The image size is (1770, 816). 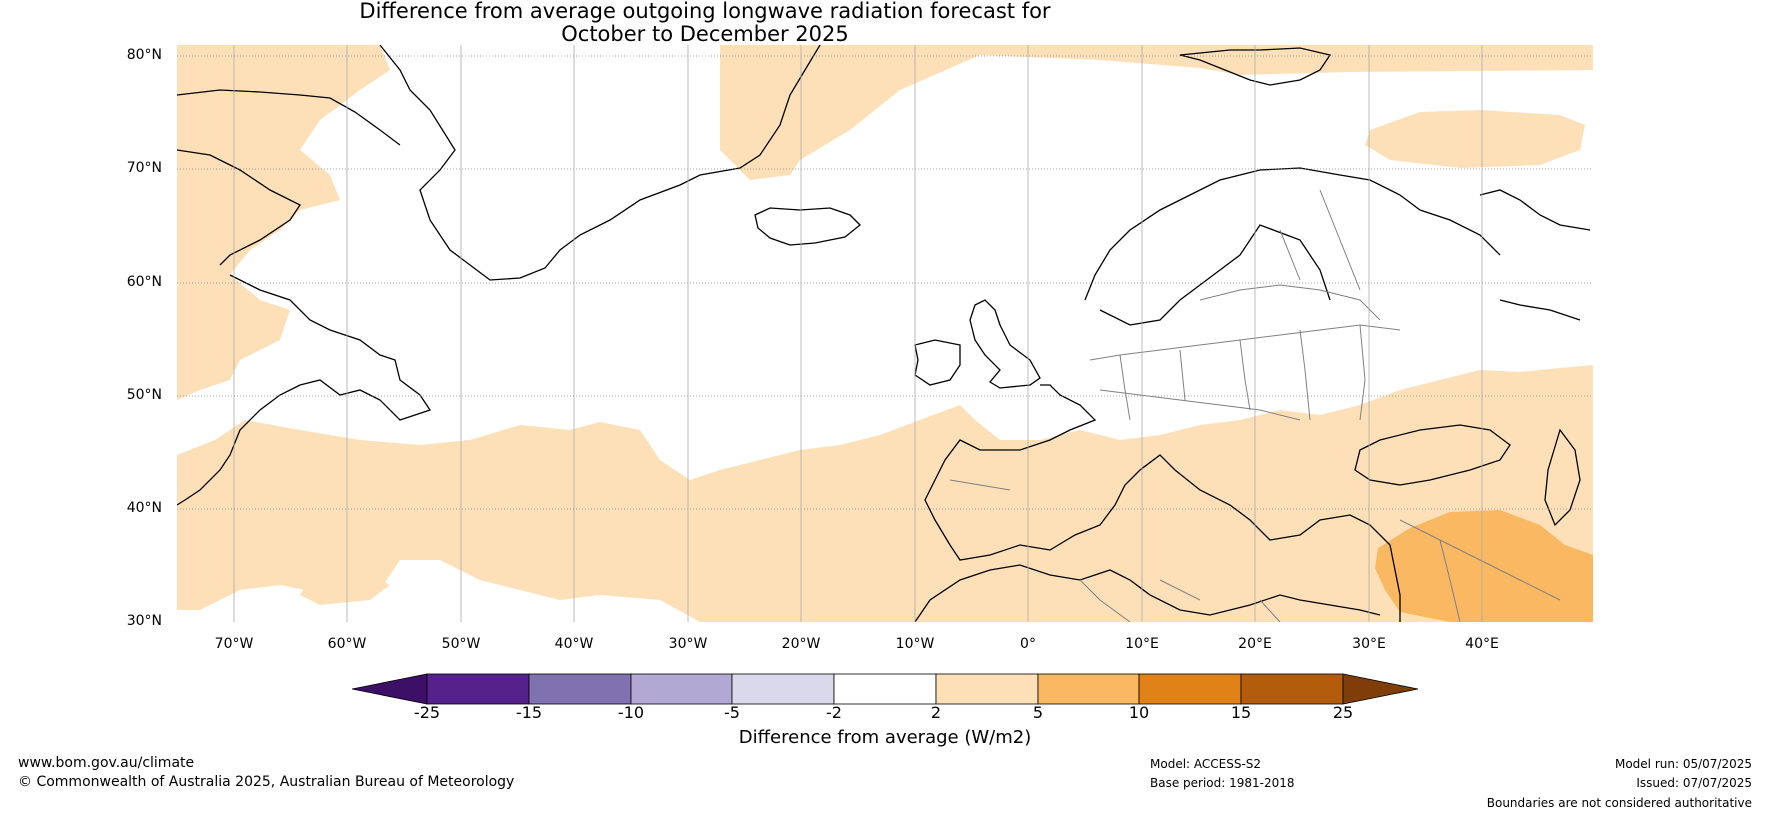 I want to click on coast-russia-north, so click(x=1535, y=255).